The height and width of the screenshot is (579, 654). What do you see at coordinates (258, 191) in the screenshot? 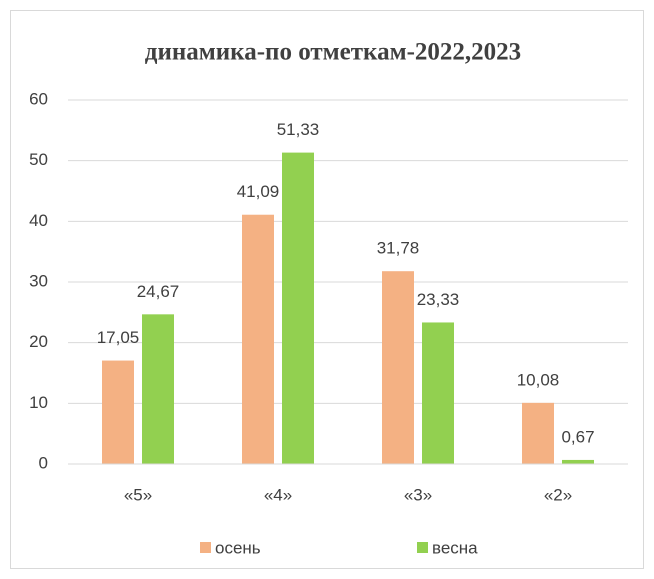
I see `data-label: 41,09` at bounding box center [258, 191].